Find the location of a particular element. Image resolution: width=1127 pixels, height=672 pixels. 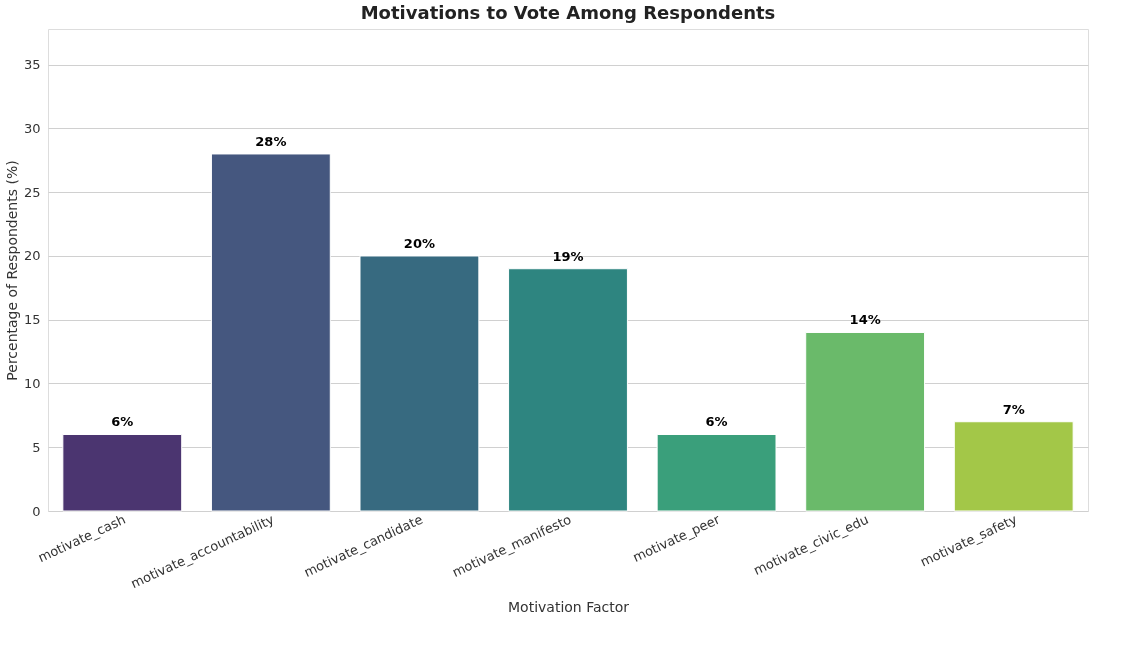

chart-title: Motivations to Vote Among Respondents is located at coordinates (568, 12).